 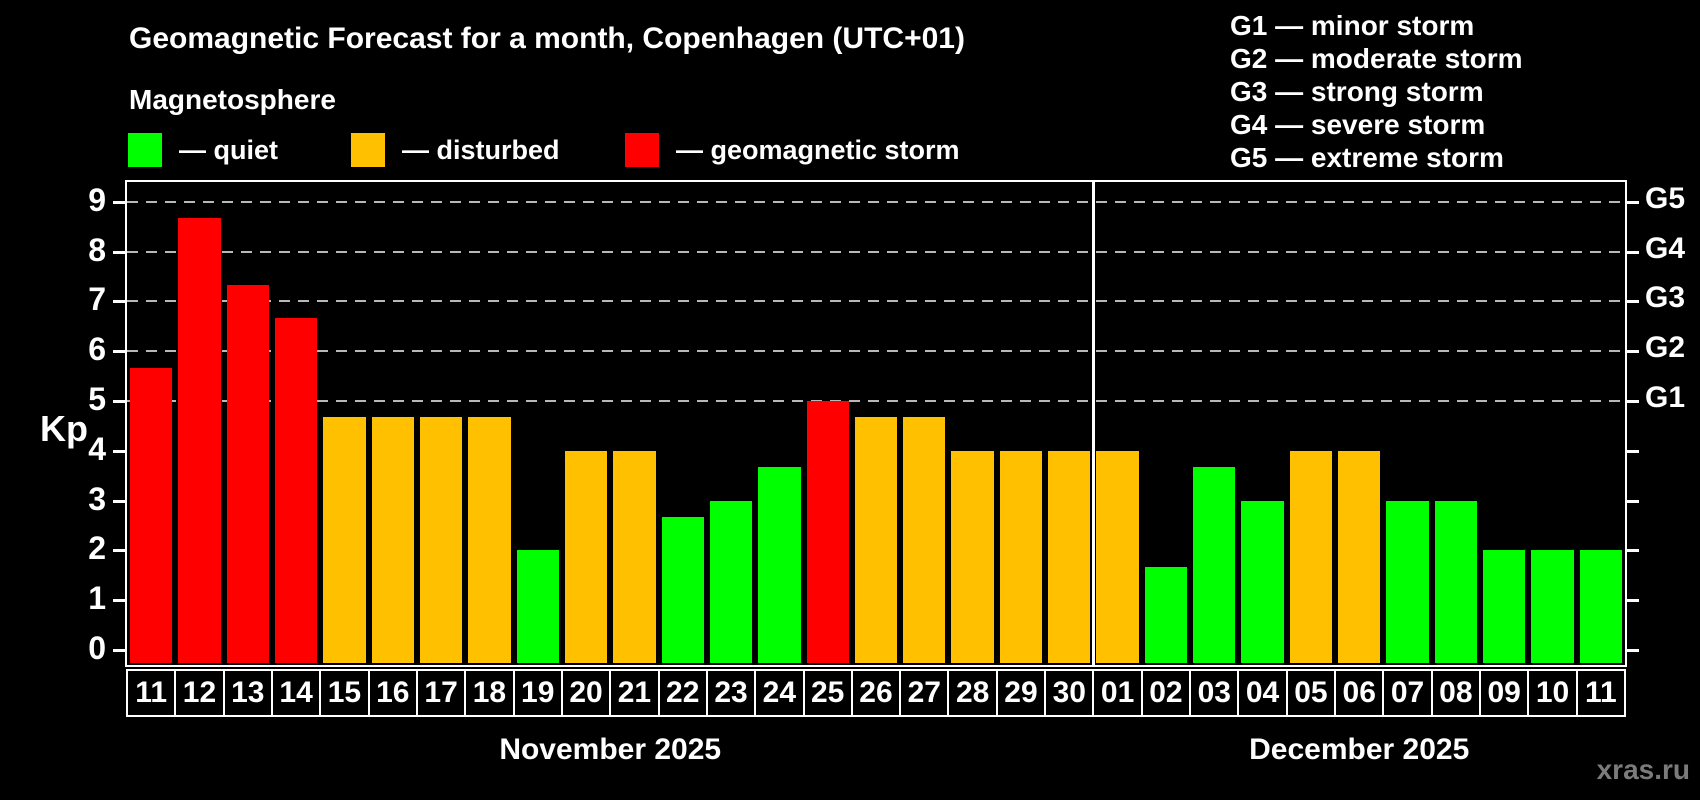 What do you see at coordinates (392, 693) in the screenshot?
I see `day-cell: 16` at bounding box center [392, 693].